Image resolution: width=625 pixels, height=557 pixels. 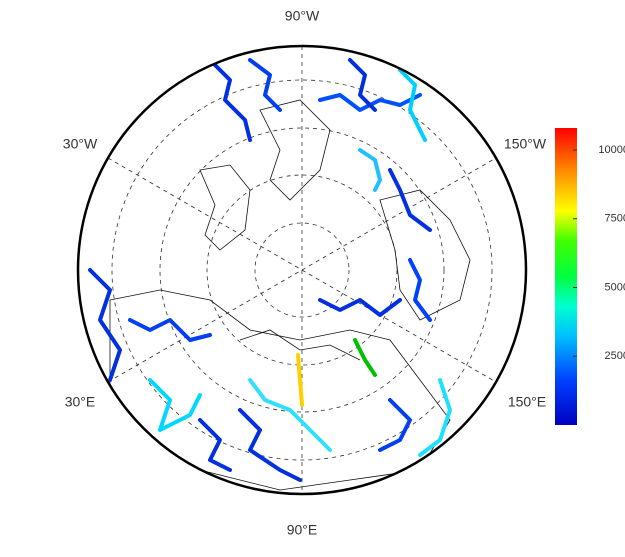 What do you see at coordinates (611, 150) in the screenshot?
I see `colorbar-tick-label: 10000` at bounding box center [611, 150].